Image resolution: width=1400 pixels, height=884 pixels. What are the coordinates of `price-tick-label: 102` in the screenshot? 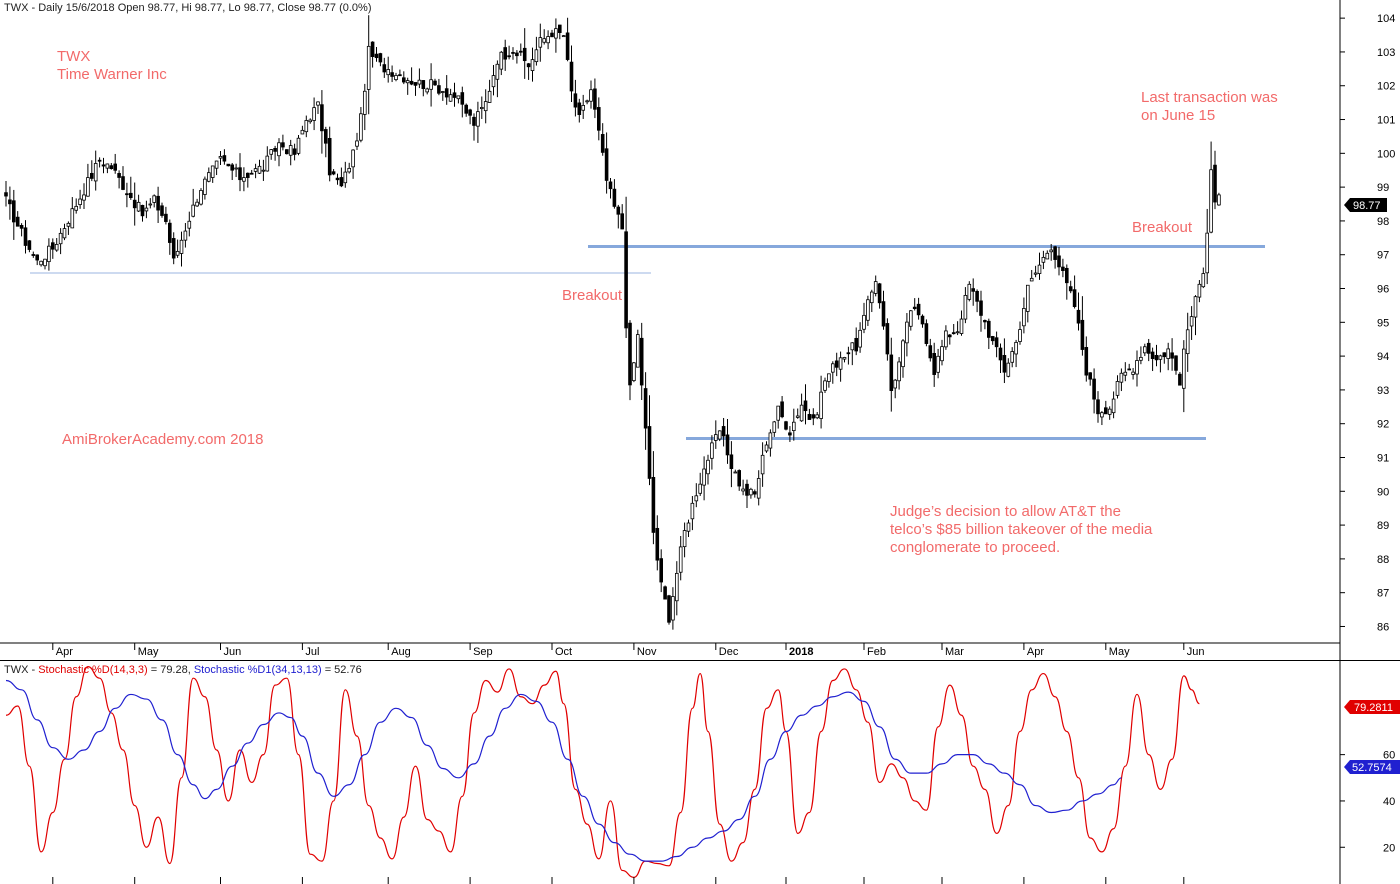 It's located at (1386, 87).